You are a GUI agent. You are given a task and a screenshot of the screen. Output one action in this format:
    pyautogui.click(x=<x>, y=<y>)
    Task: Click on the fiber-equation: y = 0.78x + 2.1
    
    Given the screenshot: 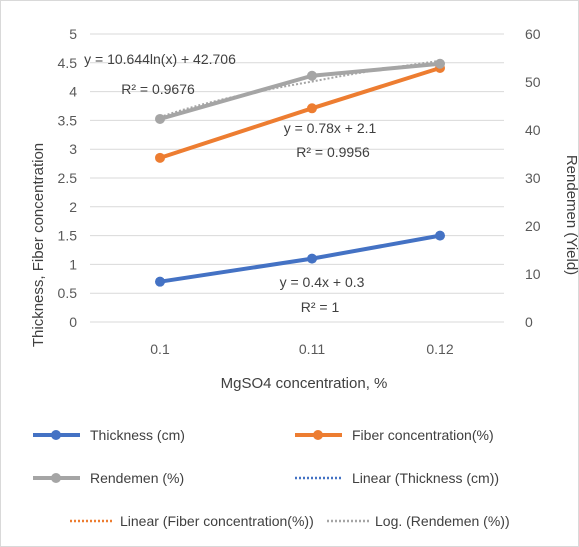 What is the action you would take?
    pyautogui.click(x=330, y=128)
    